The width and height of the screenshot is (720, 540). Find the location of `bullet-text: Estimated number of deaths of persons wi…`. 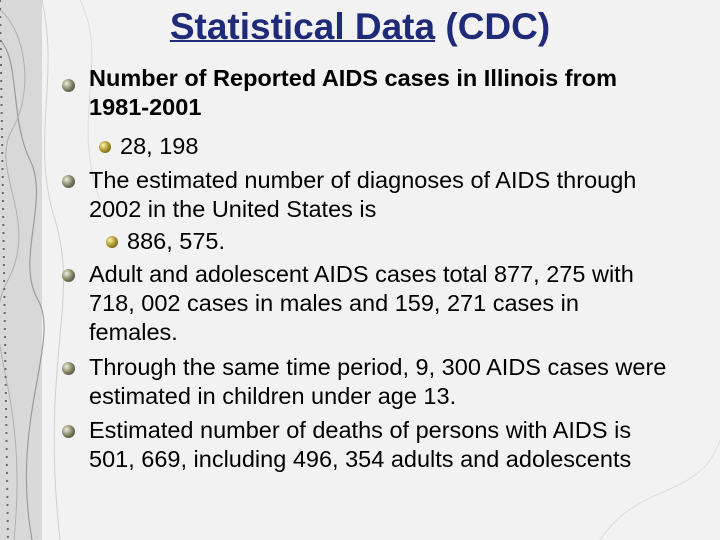

bullet-text: Estimated number of deaths of persons wi… is located at coordinates (360, 444).